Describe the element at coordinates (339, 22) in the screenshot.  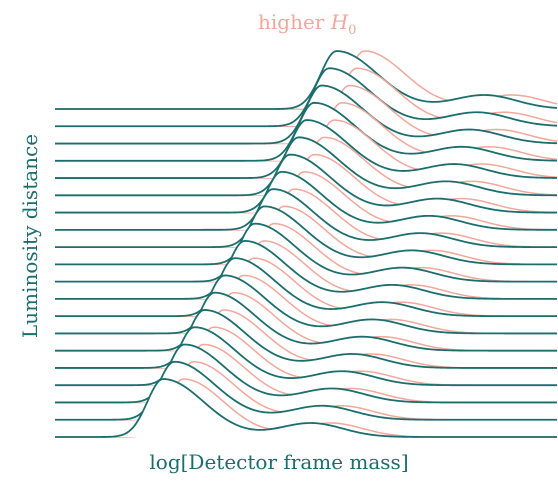
I see `annotation-symbol: H` at that location.